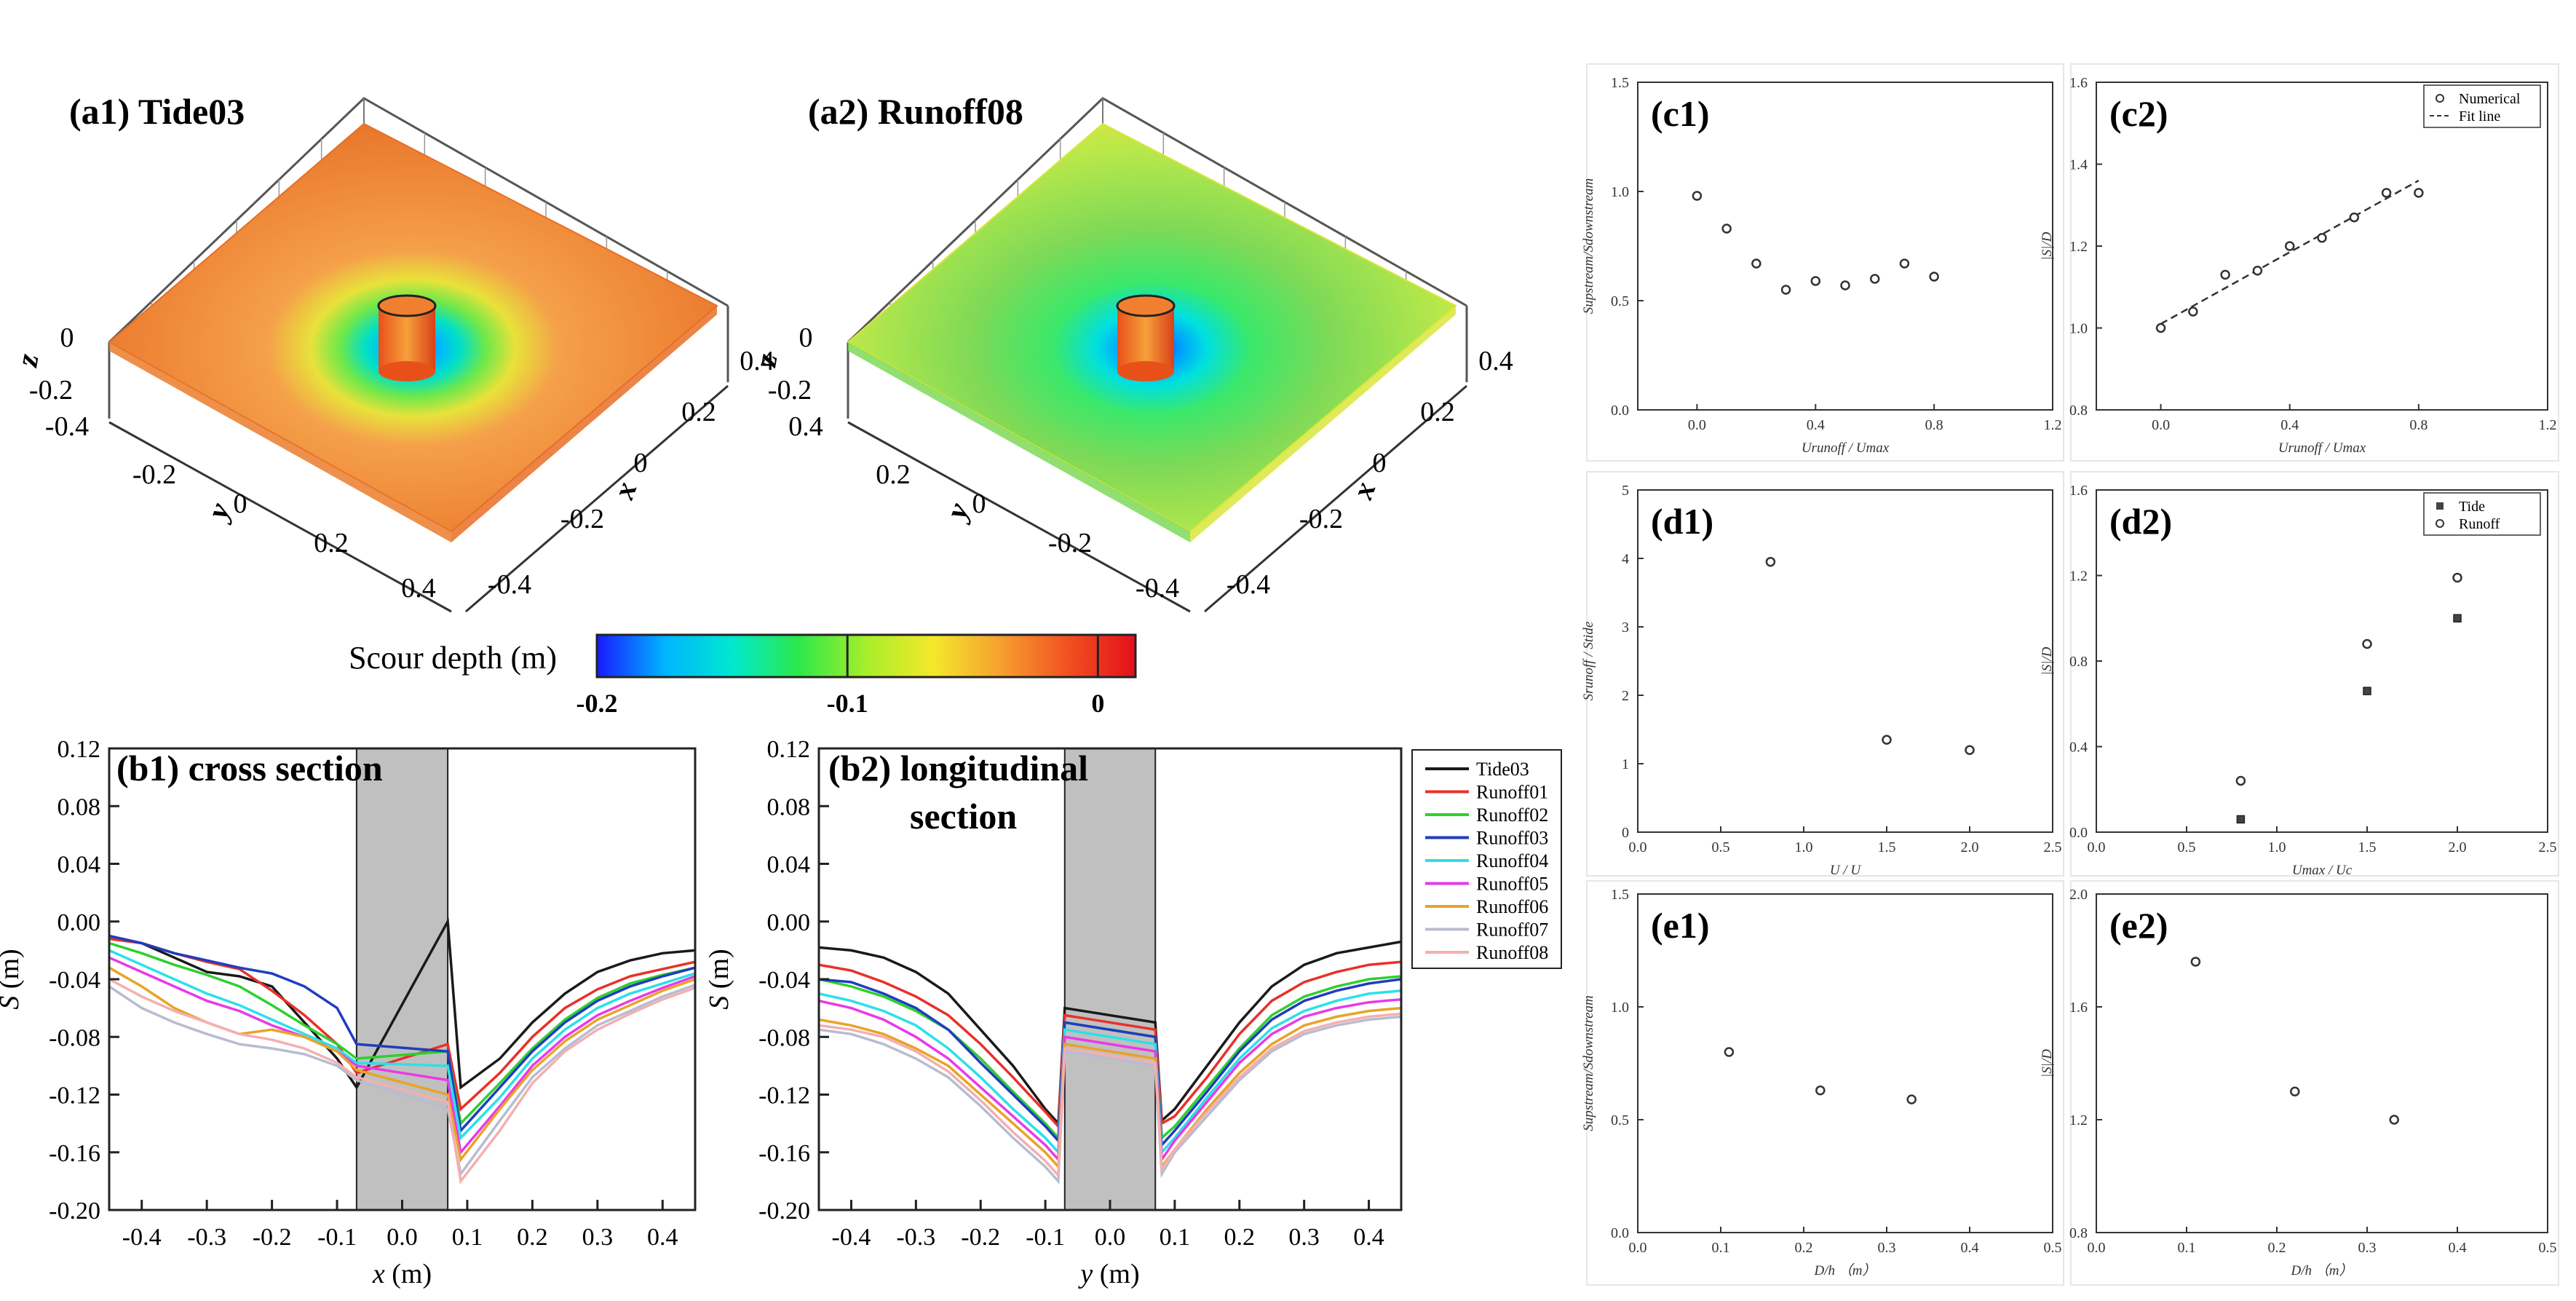 The height and width of the screenshot is (1301, 2576). I want to click on legend-label: Numerical, so click(2490, 99).